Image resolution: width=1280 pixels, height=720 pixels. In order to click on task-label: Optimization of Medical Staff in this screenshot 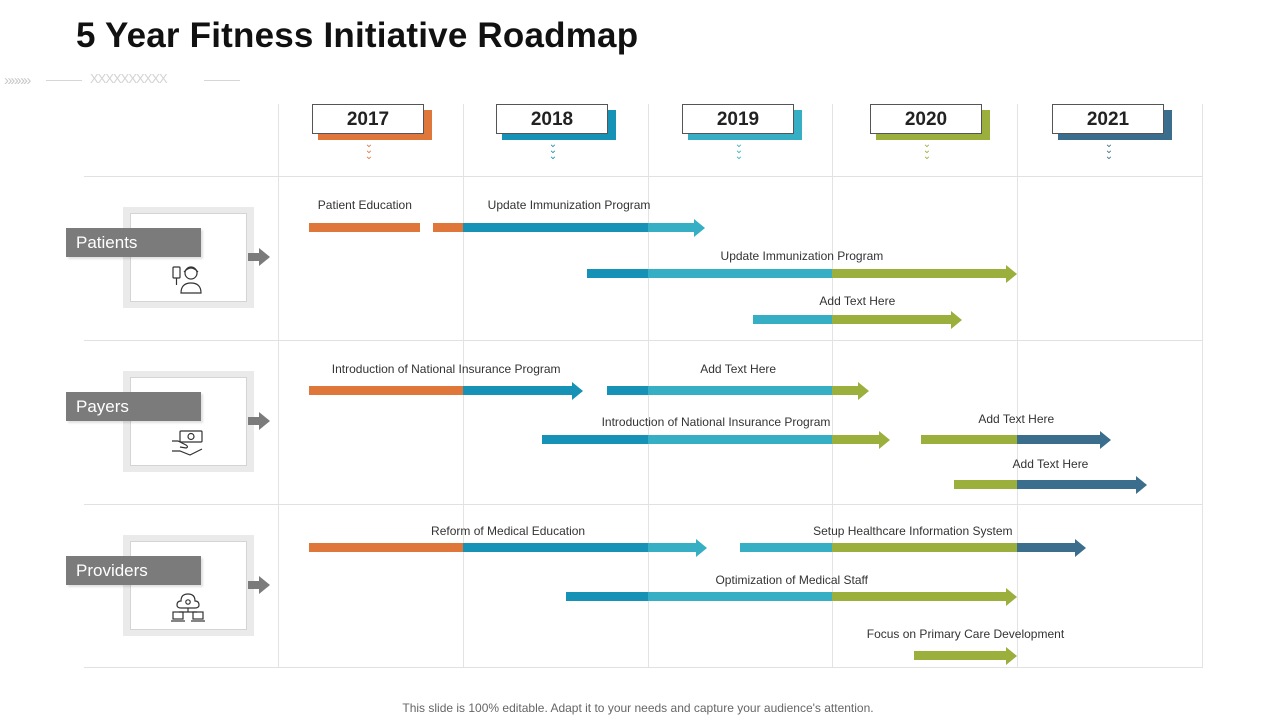, I will do `click(791, 580)`.